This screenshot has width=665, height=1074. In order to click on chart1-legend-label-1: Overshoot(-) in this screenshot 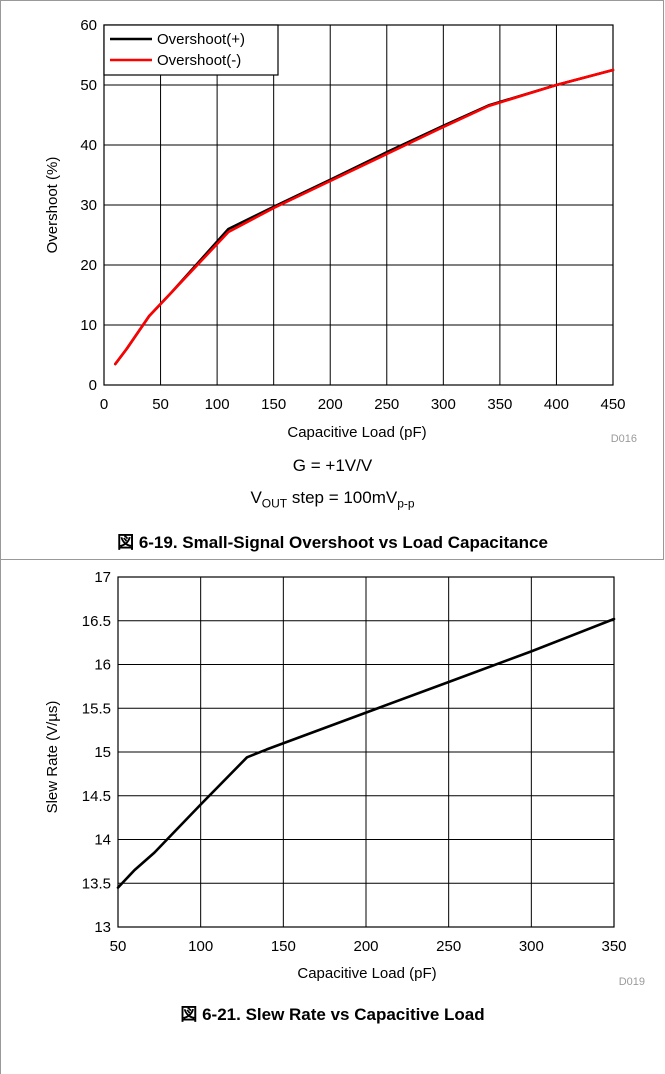, I will do `click(199, 60)`.